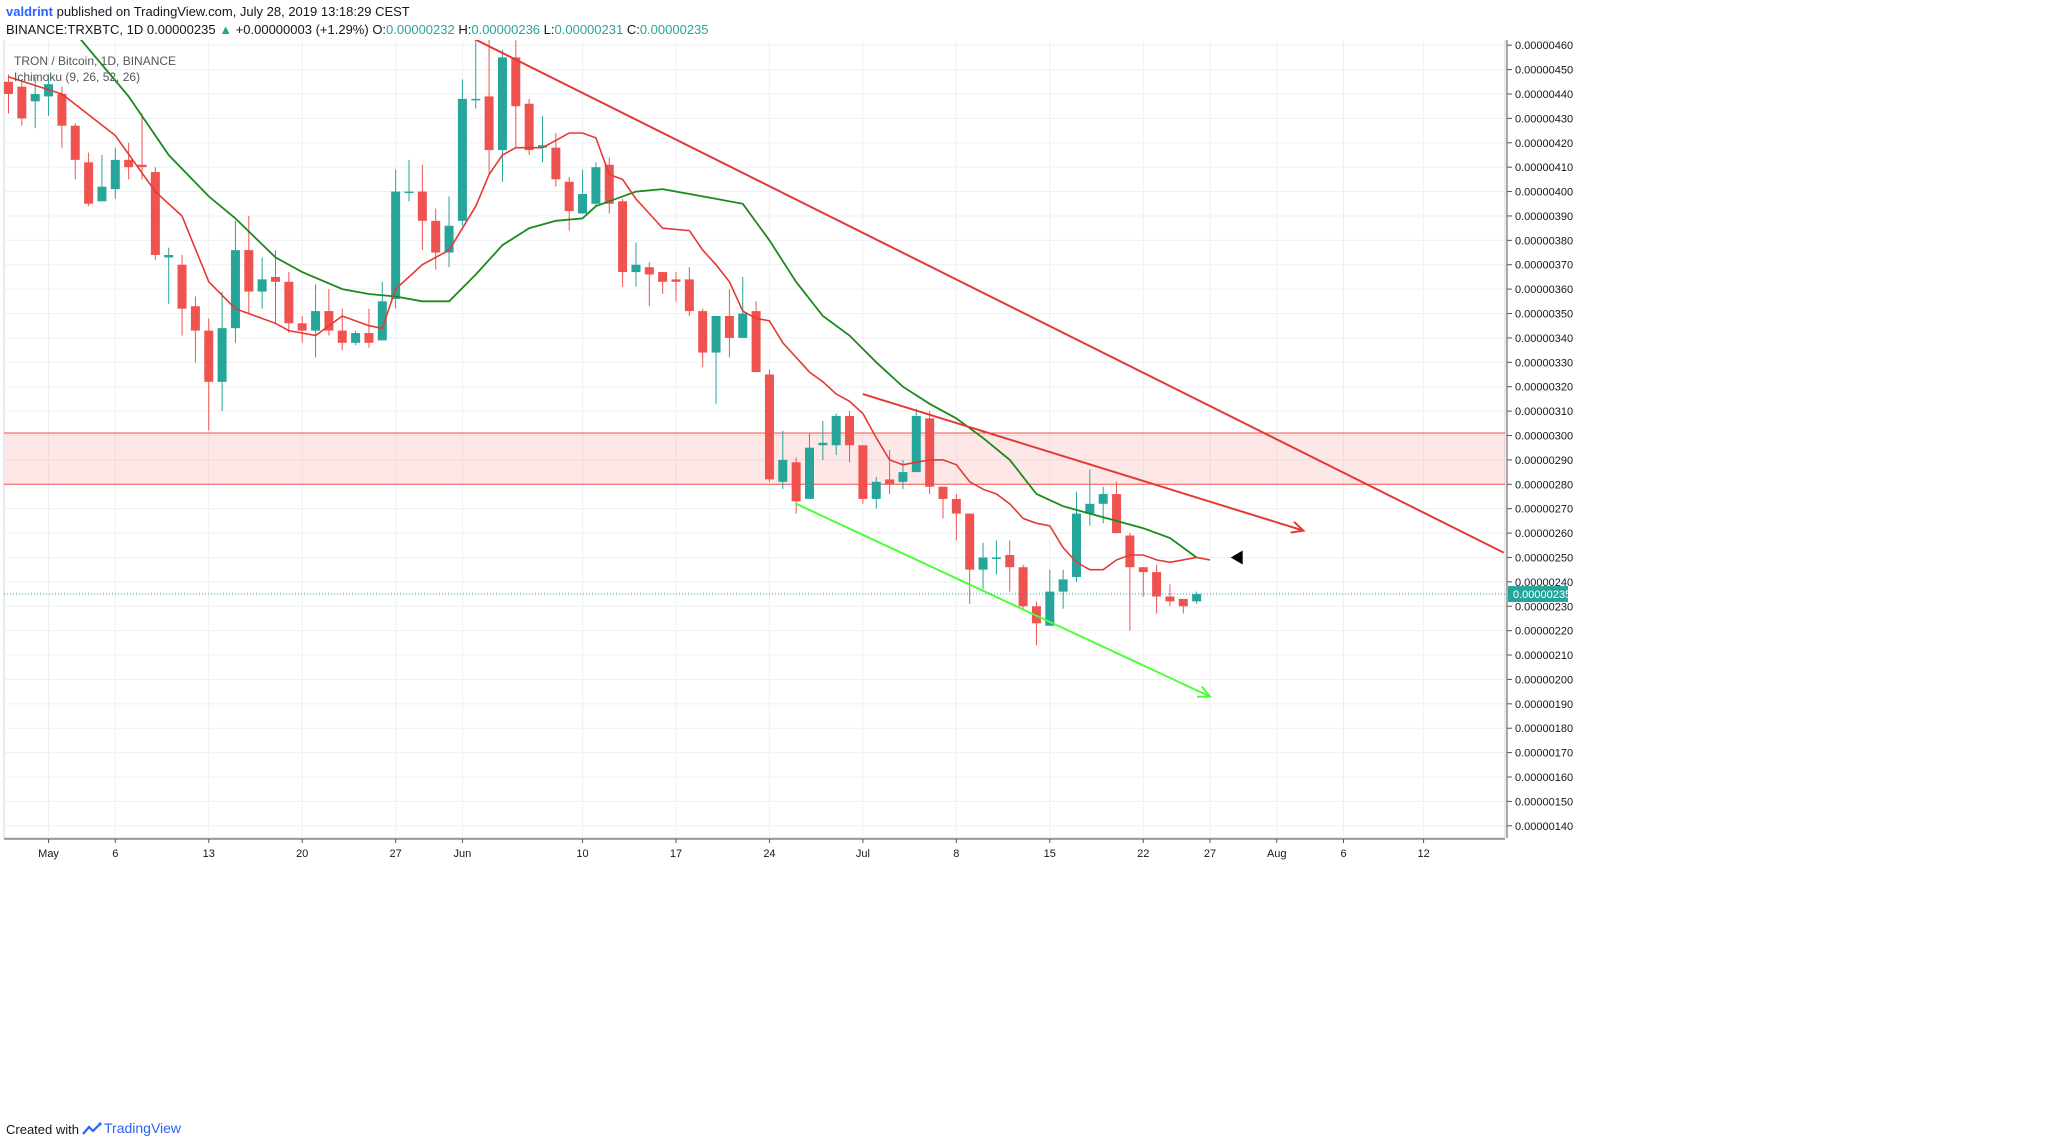 Image resolution: width=2068 pixels, height=1145 pixels. Describe the element at coordinates (1143, 854) in the screenshot. I see `x-tick-label: 22` at that location.